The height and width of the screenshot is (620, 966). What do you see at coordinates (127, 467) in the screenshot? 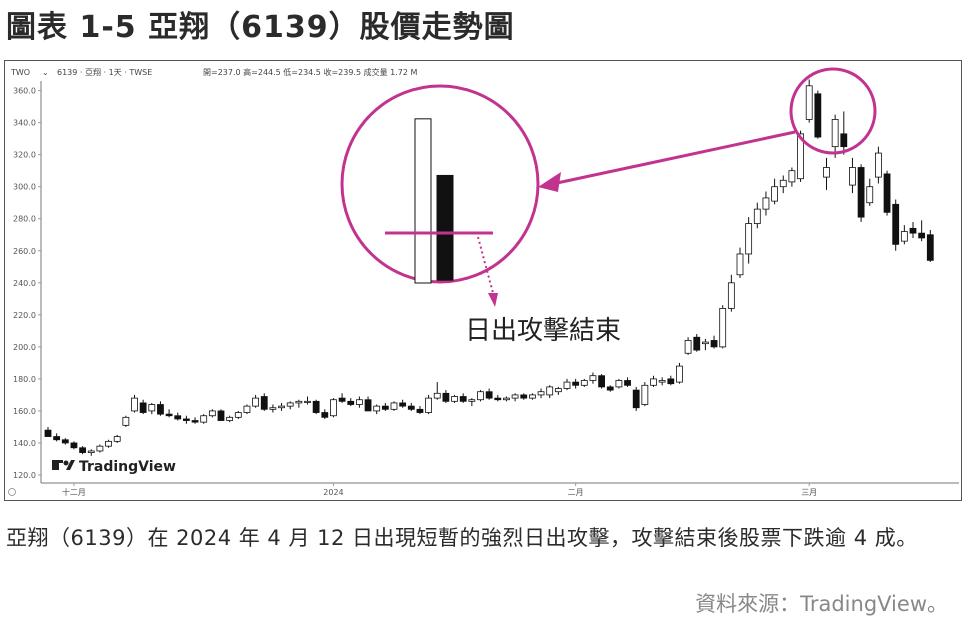
I see `watermark-text: TradingView` at bounding box center [127, 467].